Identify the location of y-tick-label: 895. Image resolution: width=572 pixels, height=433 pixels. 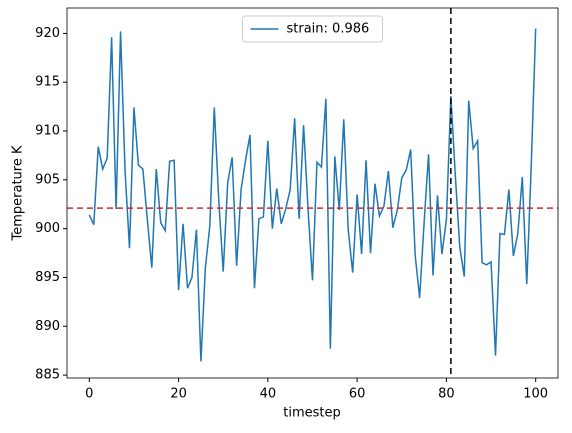
(47, 277).